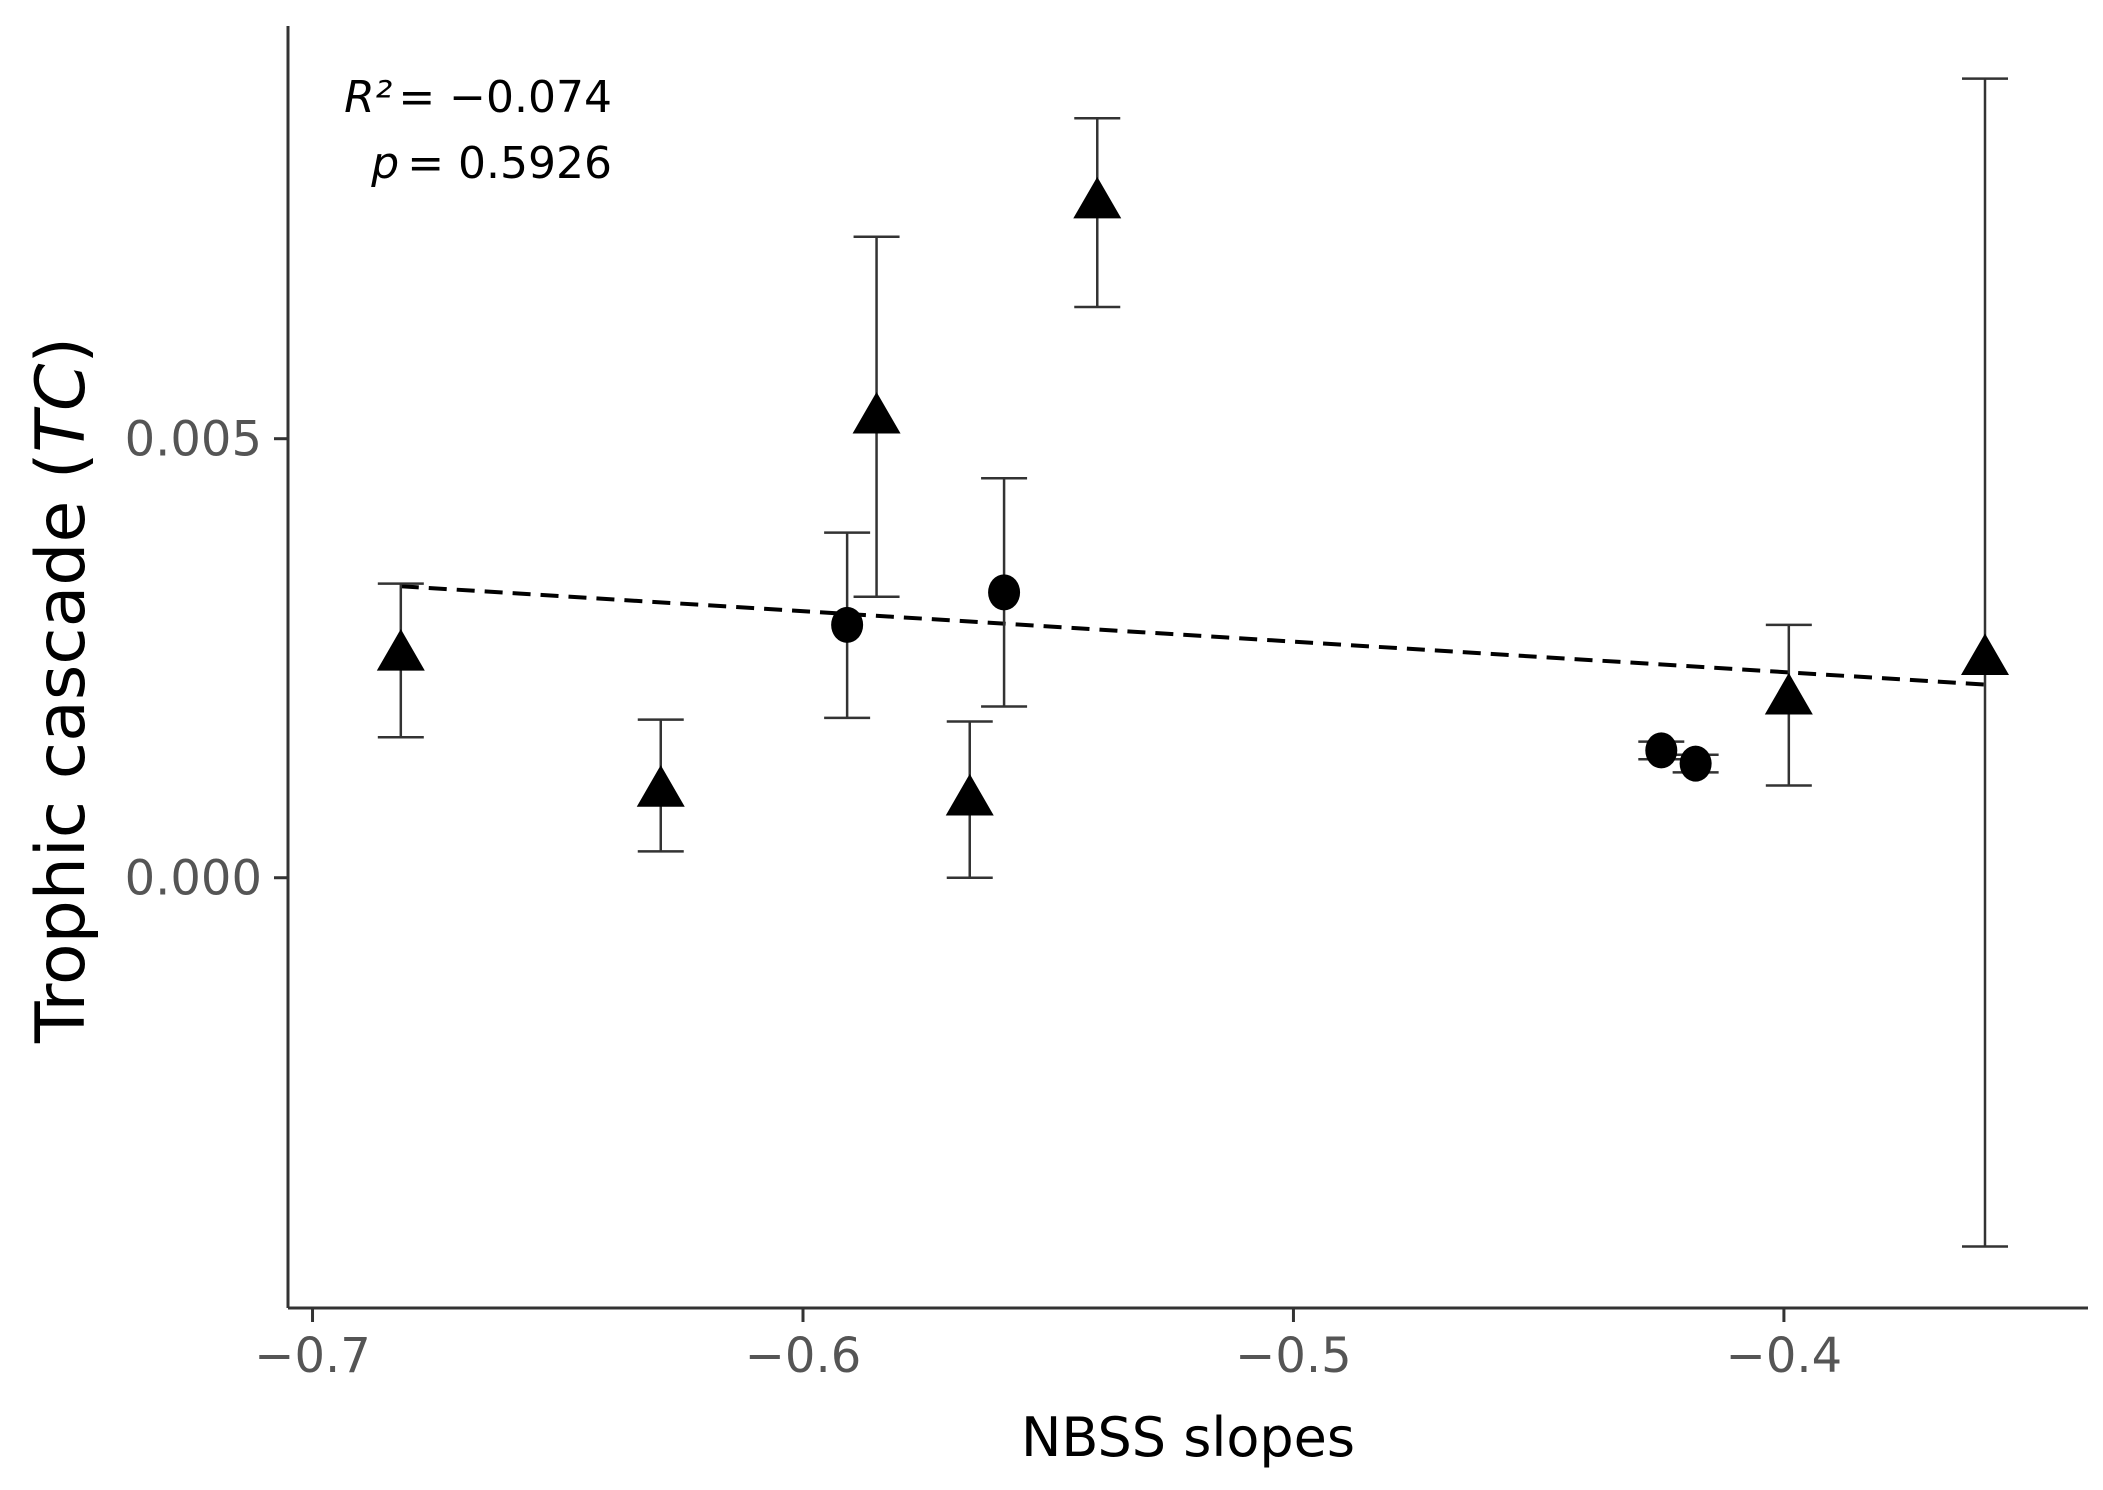 The image size is (2103, 1490). Describe the element at coordinates (1293, 1356) in the screenshot. I see `x-tick-label: −0.5` at that location.